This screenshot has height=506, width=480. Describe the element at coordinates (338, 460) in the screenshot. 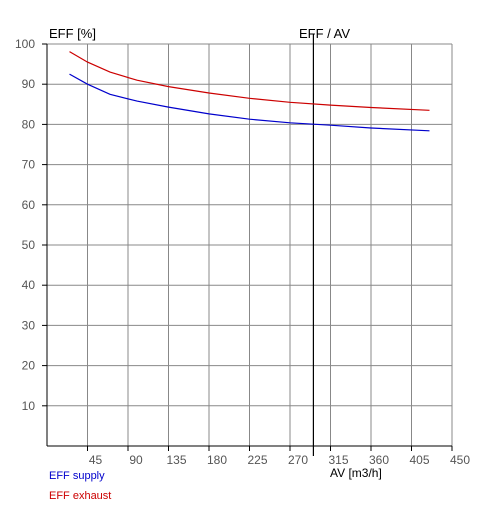

I see `x-tick-label: 315` at that location.